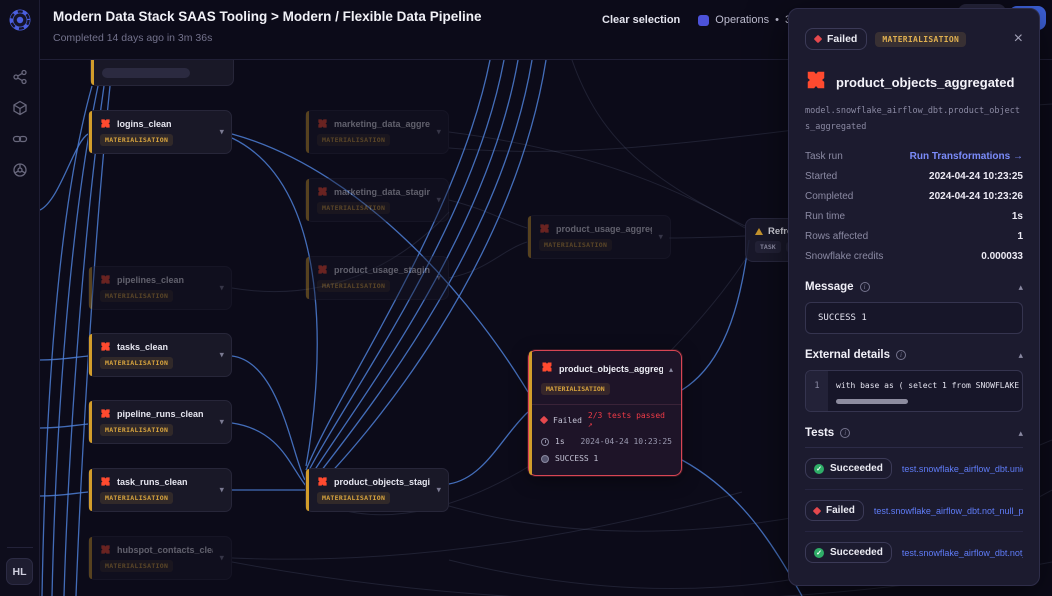 Image resolution: width=1052 pixels, height=596 pixels. Describe the element at coordinates (606, 441) in the screenshot. I see `node-runtime-row: 1s 2024-04-24 10:23:25` at that location.